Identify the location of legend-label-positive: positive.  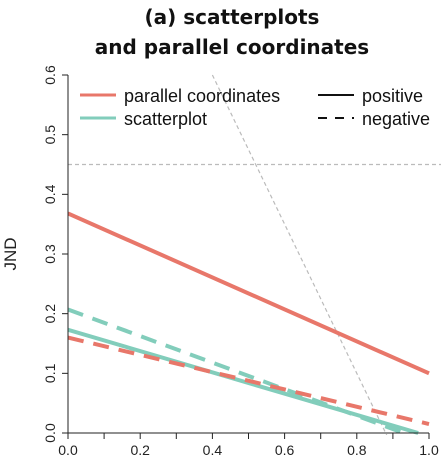
(392, 96).